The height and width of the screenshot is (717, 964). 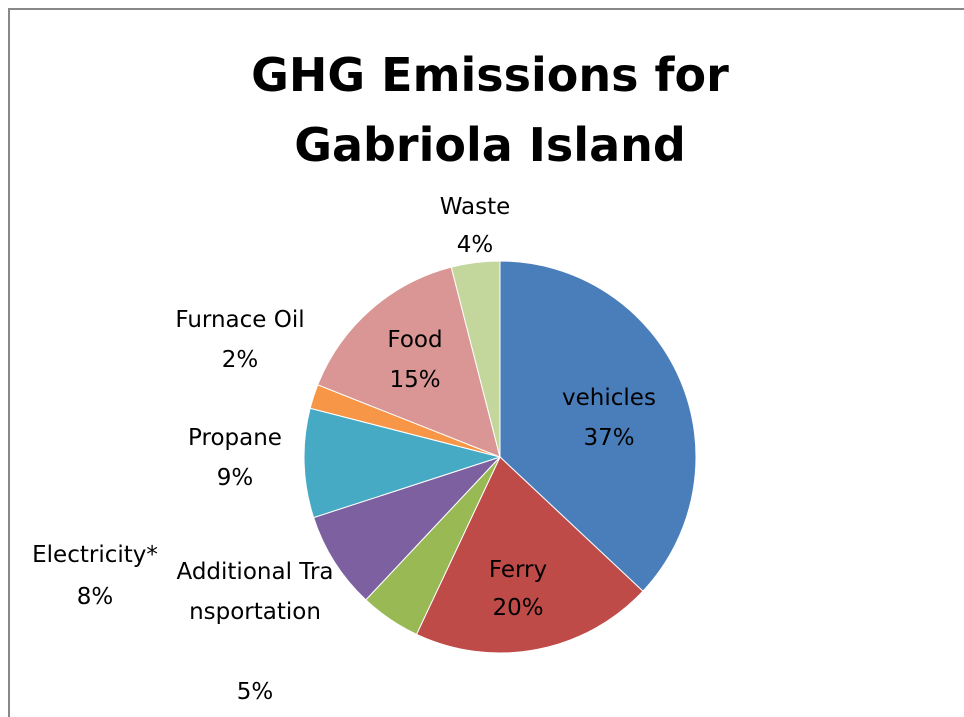 What do you see at coordinates (518, 570) in the screenshot?
I see `slice-name: Ferry` at bounding box center [518, 570].